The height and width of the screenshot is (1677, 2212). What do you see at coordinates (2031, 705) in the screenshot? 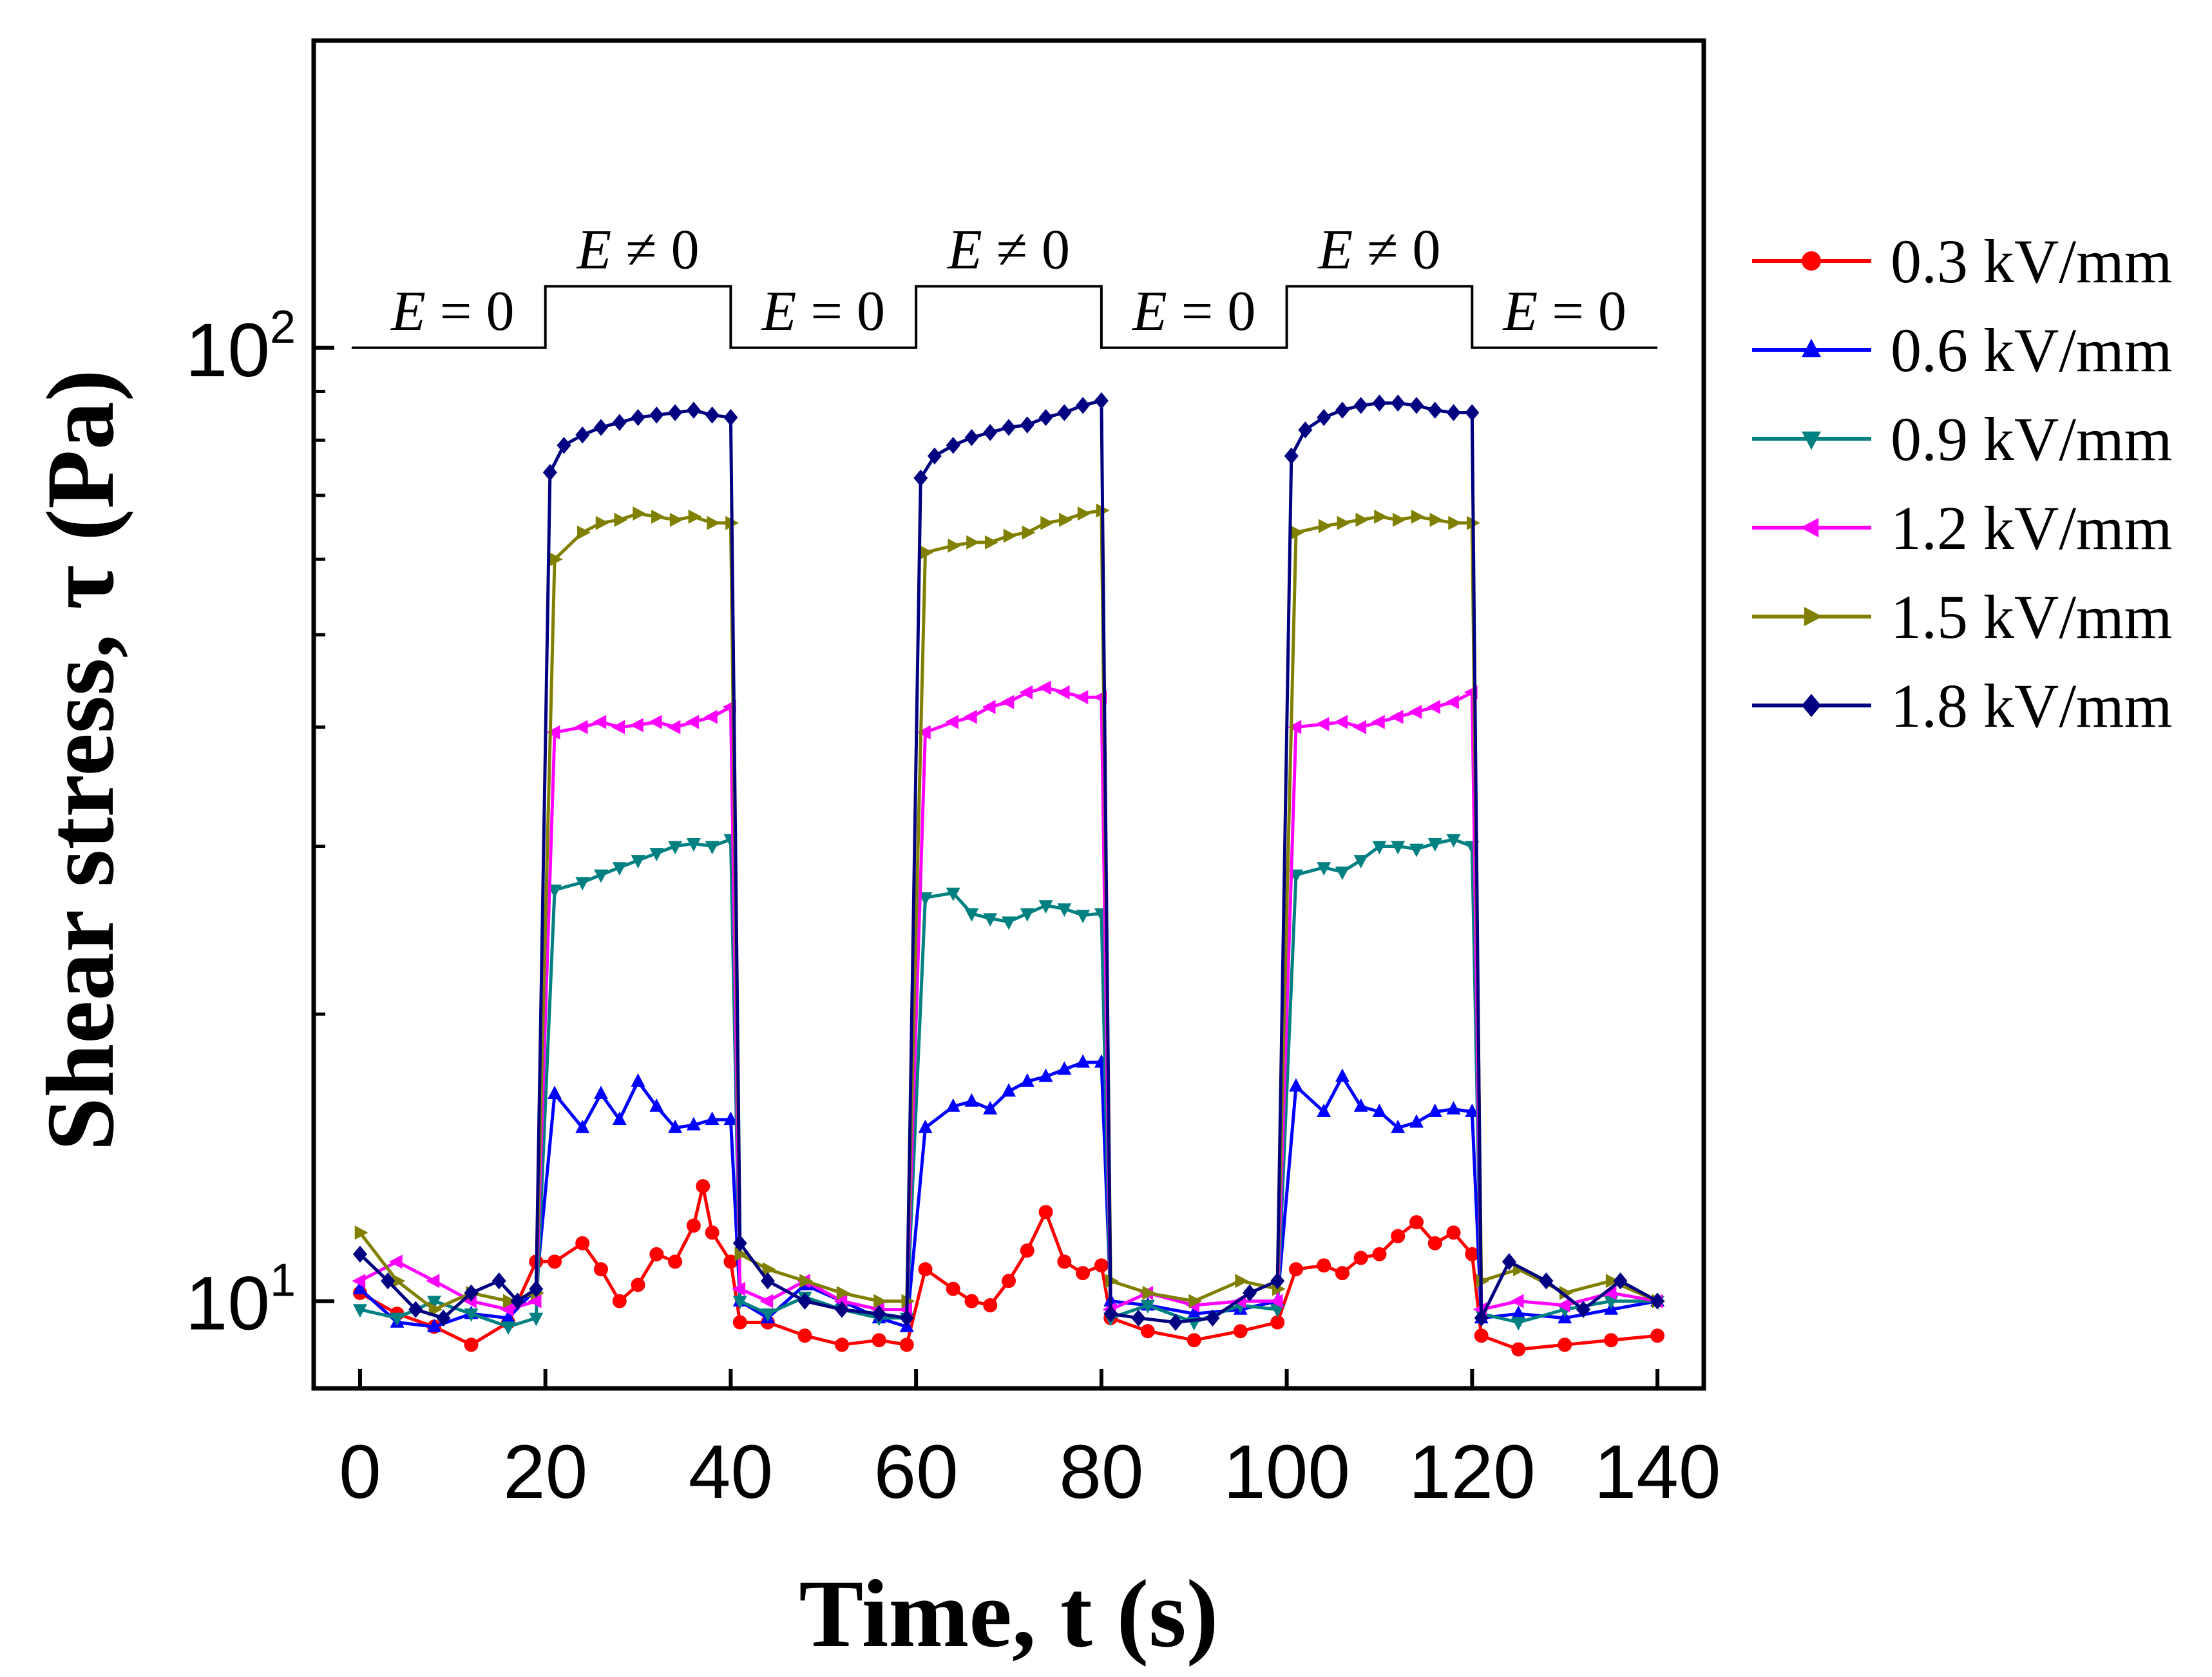
I see `legend-label: 1.8 kV/mm` at bounding box center [2031, 705].